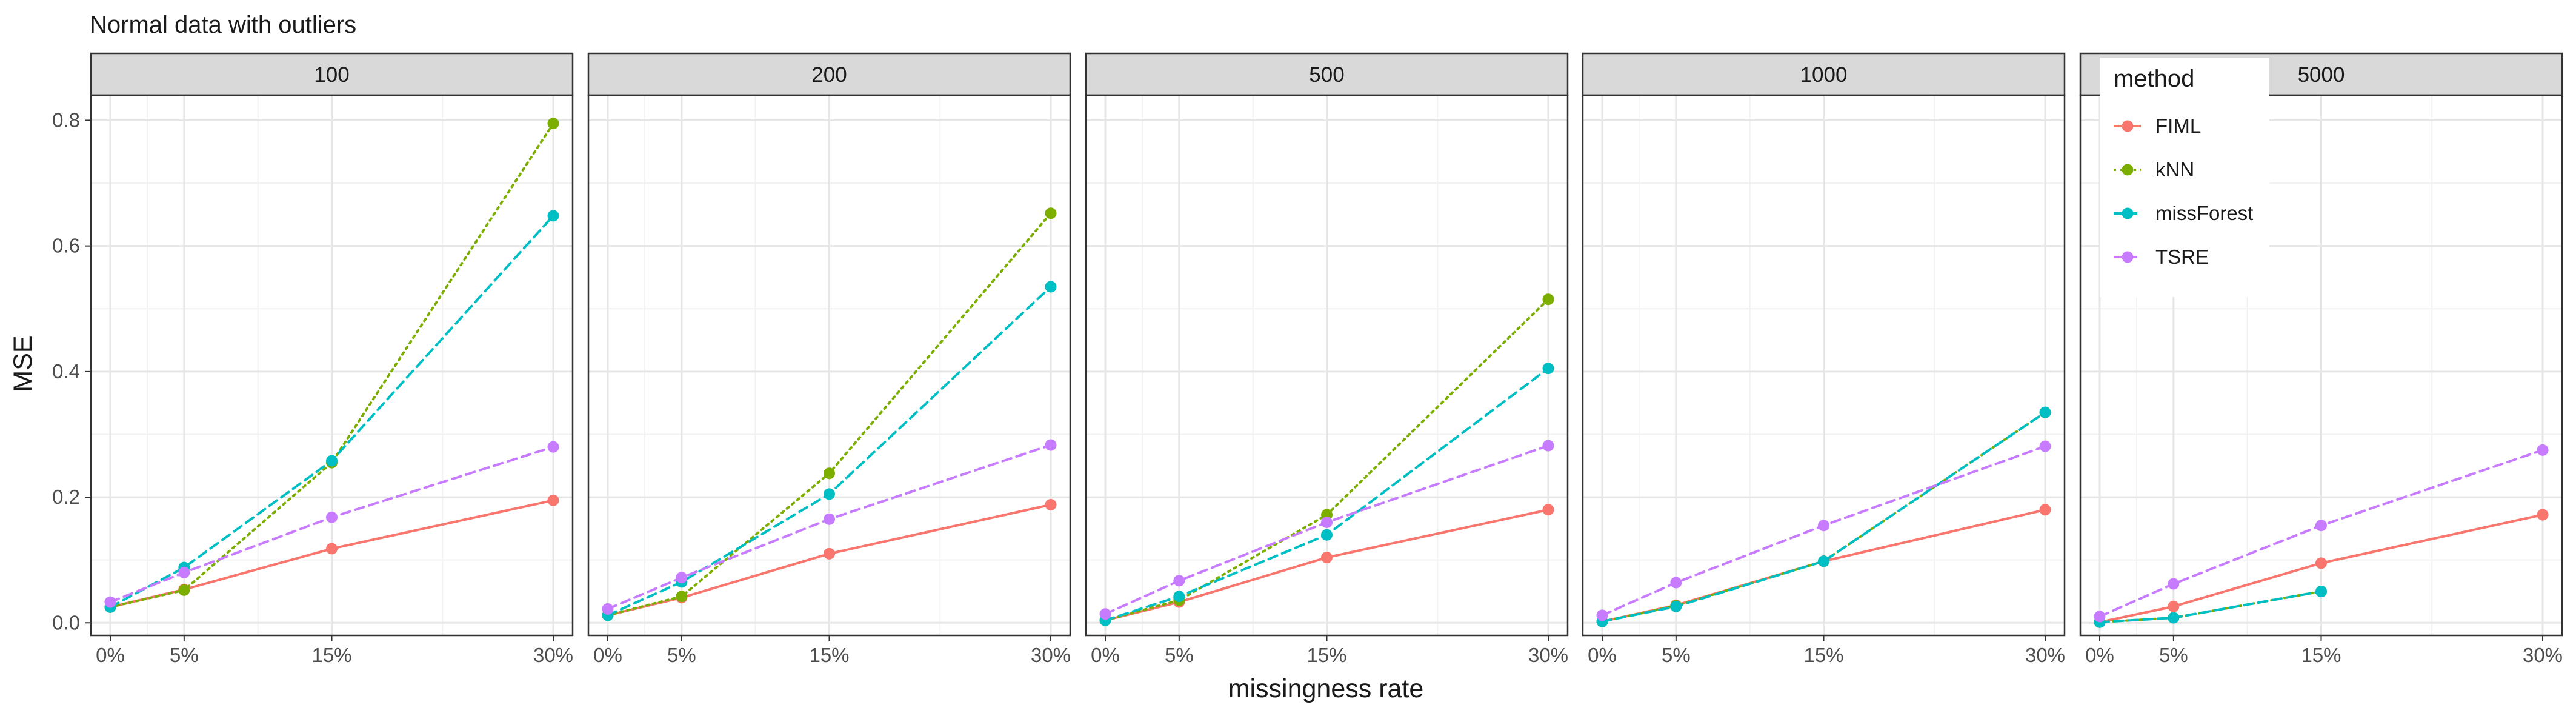 This screenshot has height=716, width=2576. I want to click on y-tick-label: 0.6, so click(66, 246).